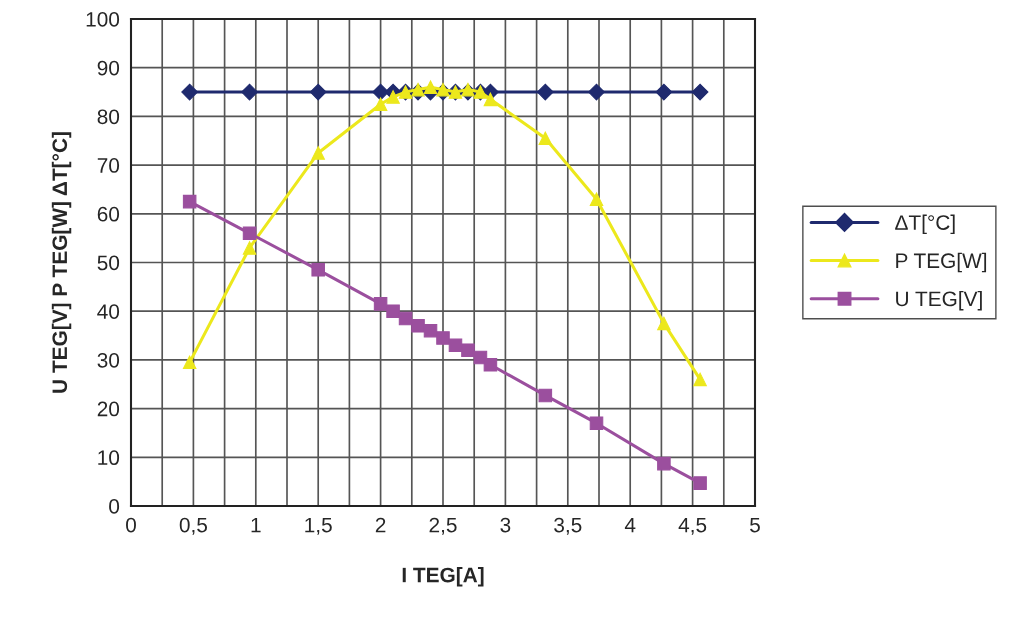 Image resolution: width=1022 pixels, height=623 pixels. I want to click on x-tick-label: 3,5, so click(568, 526).